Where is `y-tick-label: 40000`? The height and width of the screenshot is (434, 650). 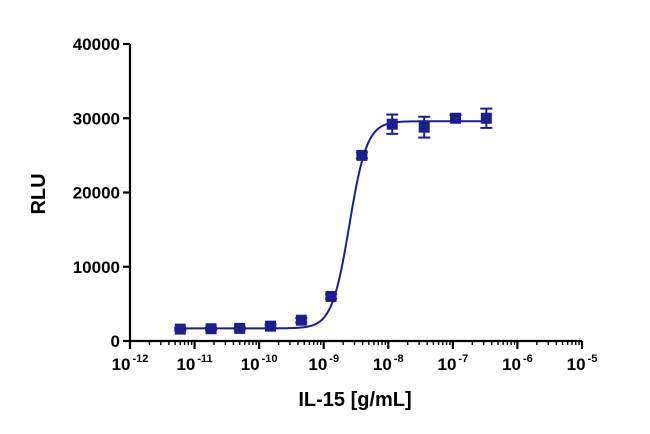
y-tick-label: 40000 is located at coordinates (96, 44).